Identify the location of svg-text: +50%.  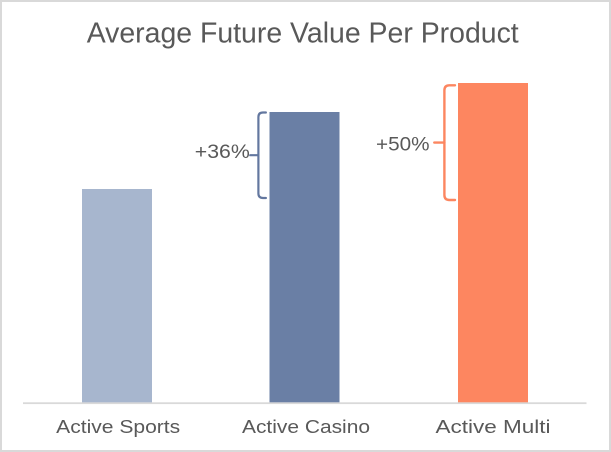
(403, 144).